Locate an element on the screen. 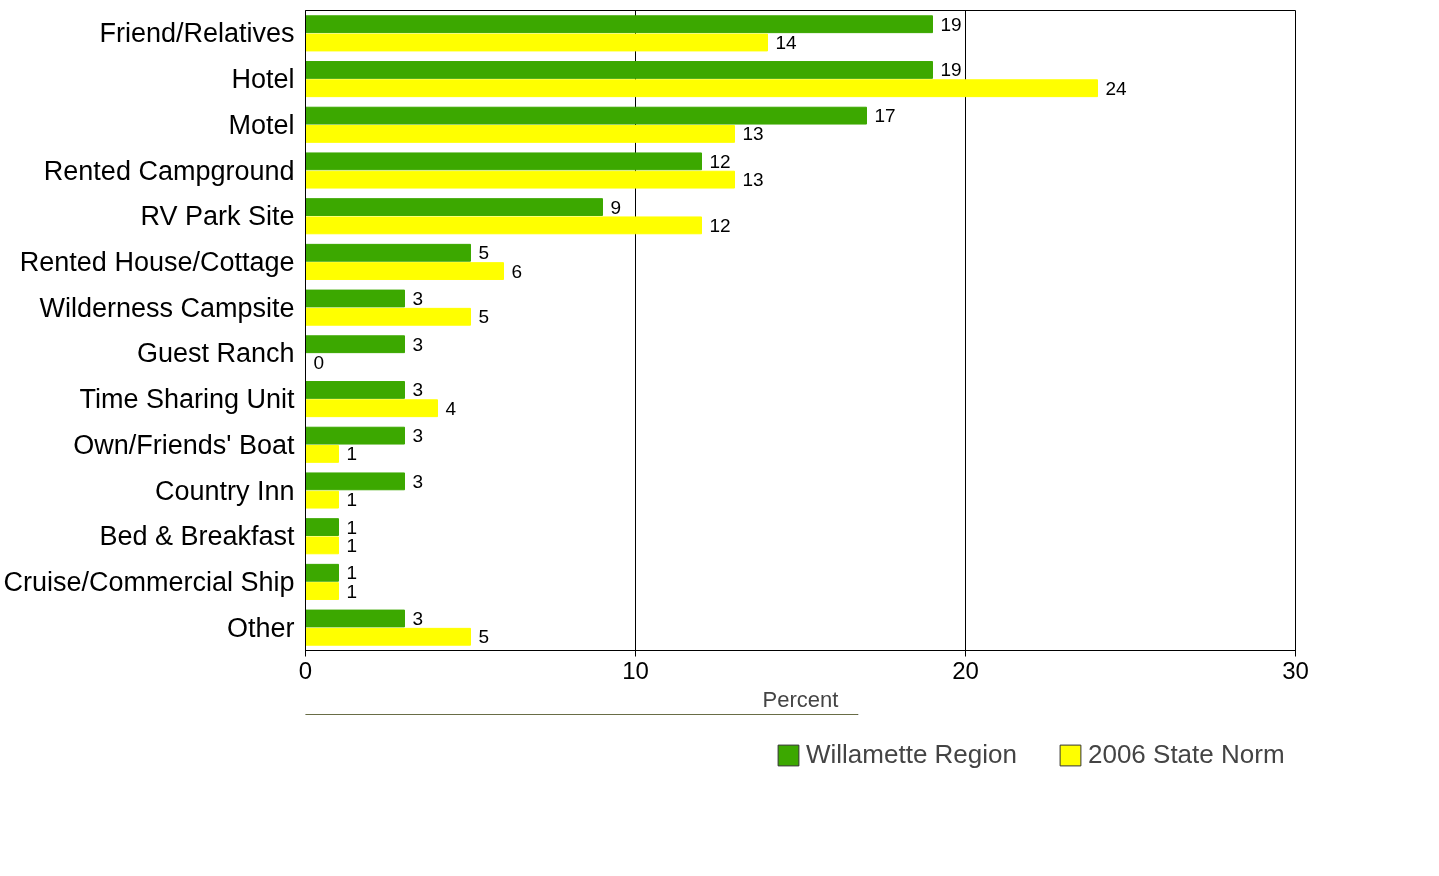 This screenshot has height=876, width=1439. x-tick-label: 30 is located at coordinates (1295, 670).